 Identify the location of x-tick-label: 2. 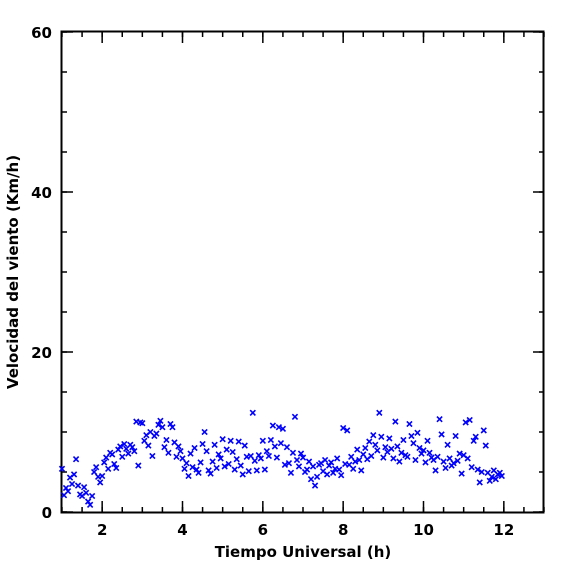
(102, 530).